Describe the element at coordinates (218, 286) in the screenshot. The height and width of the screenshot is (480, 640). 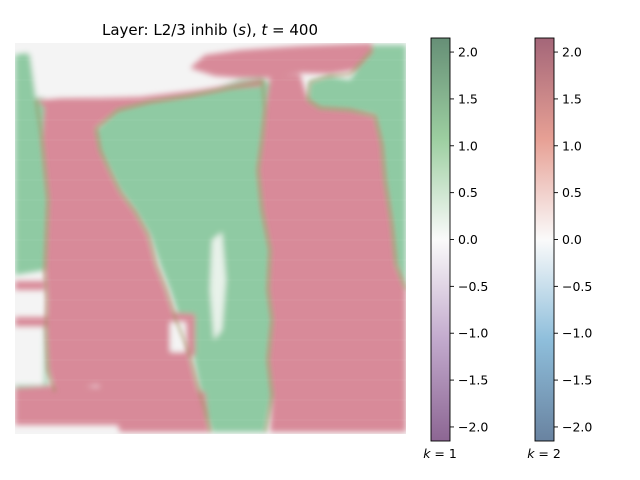
I see `region-white-streak` at that location.